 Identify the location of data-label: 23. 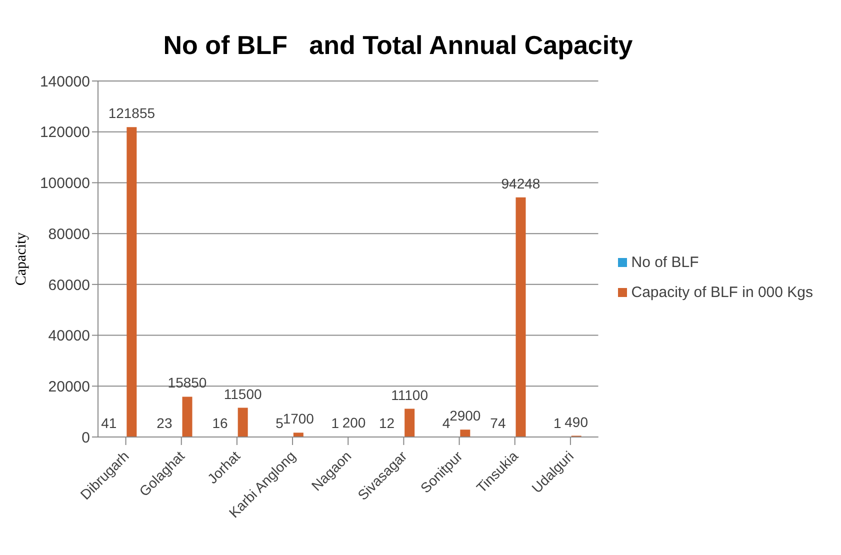
(164, 422).